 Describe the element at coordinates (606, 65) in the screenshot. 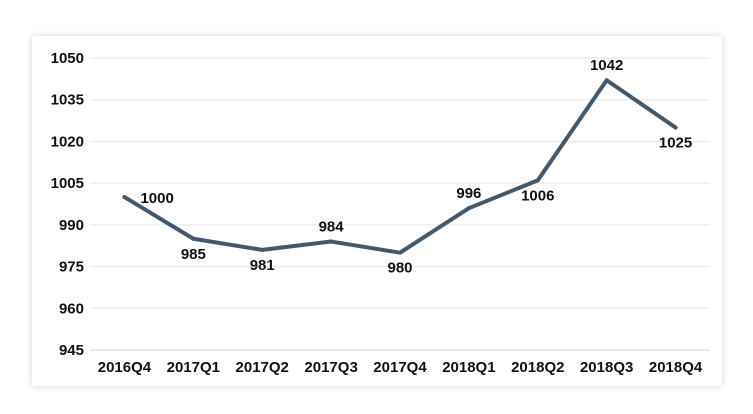

I see `data-label: 1042` at that location.